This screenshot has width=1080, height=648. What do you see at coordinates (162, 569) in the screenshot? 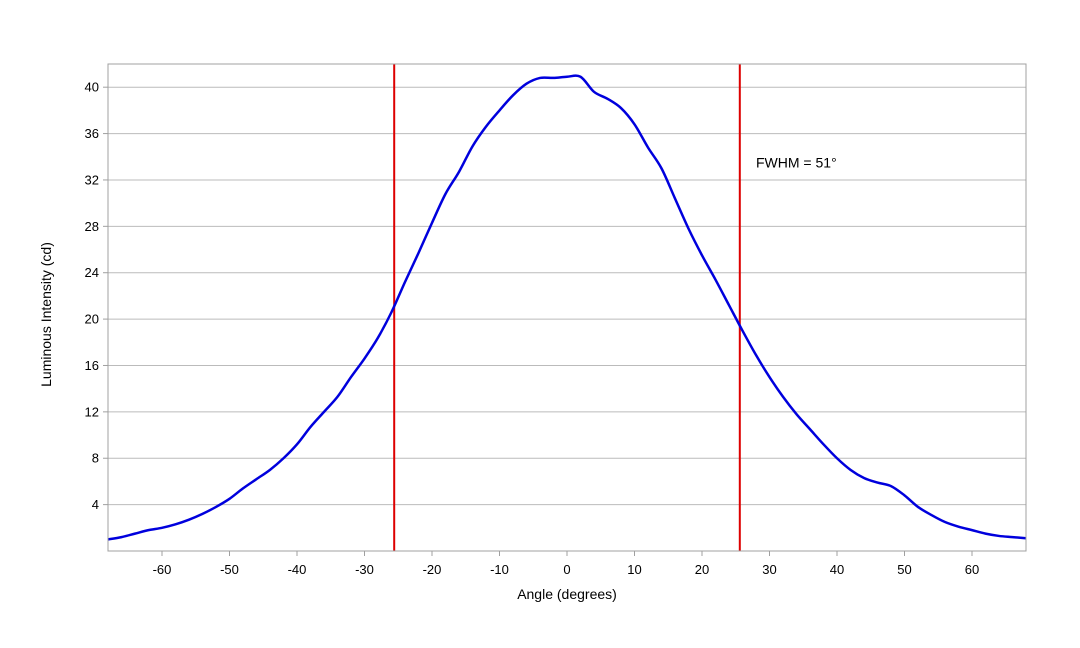
I see `x-tick-label: -60` at bounding box center [162, 569].